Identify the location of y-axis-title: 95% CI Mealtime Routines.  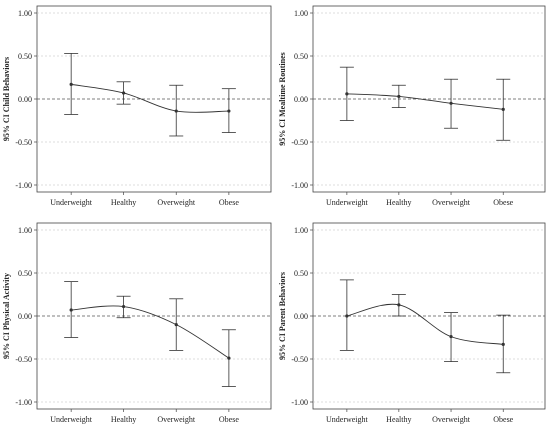
(282, 99).